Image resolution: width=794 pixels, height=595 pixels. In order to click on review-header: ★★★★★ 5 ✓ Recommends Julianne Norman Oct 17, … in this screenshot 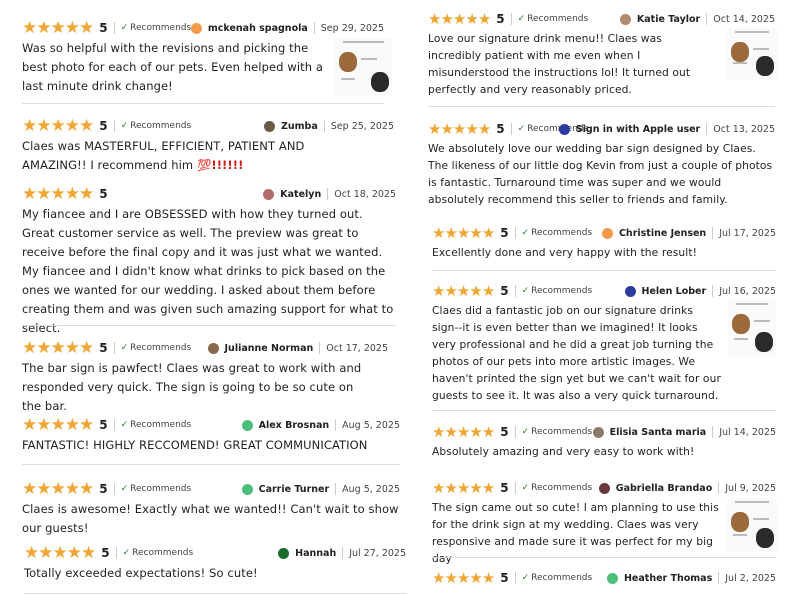, I will do `click(205, 348)`.